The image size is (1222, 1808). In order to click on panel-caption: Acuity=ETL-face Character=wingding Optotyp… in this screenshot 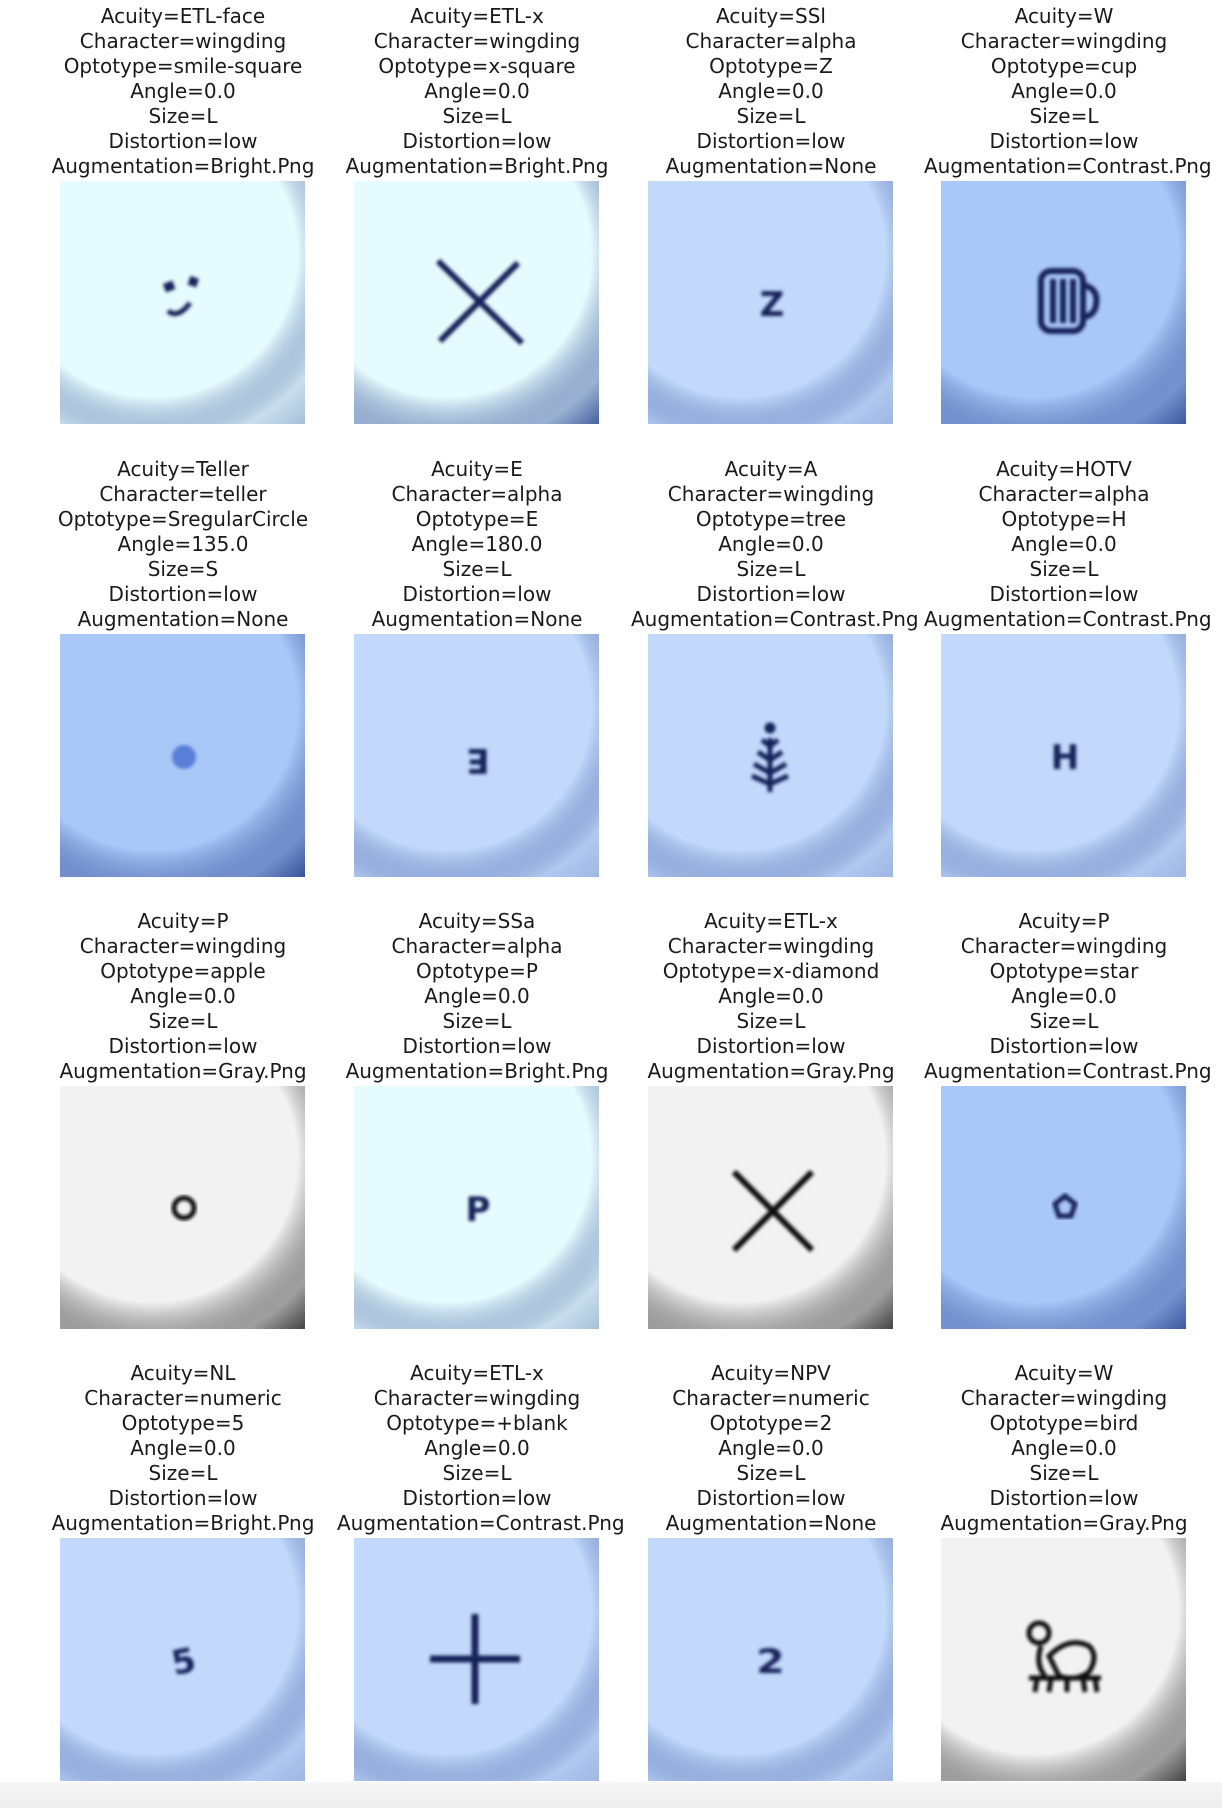, I will do `click(183, 91)`.